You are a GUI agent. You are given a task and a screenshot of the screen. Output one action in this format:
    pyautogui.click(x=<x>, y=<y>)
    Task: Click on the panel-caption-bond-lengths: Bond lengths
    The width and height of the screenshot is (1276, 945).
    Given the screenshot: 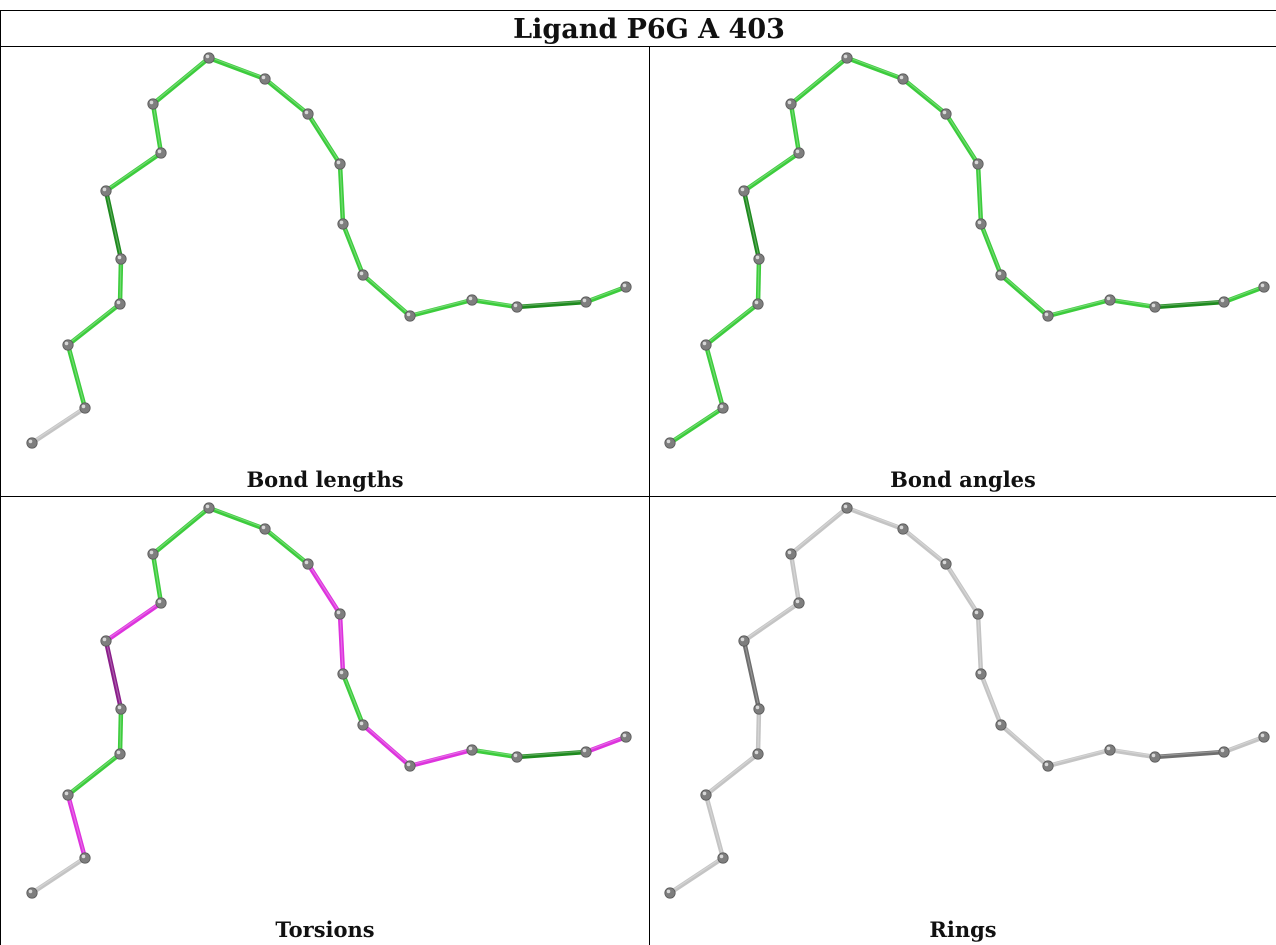 What is the action you would take?
    pyautogui.click(x=324, y=479)
    